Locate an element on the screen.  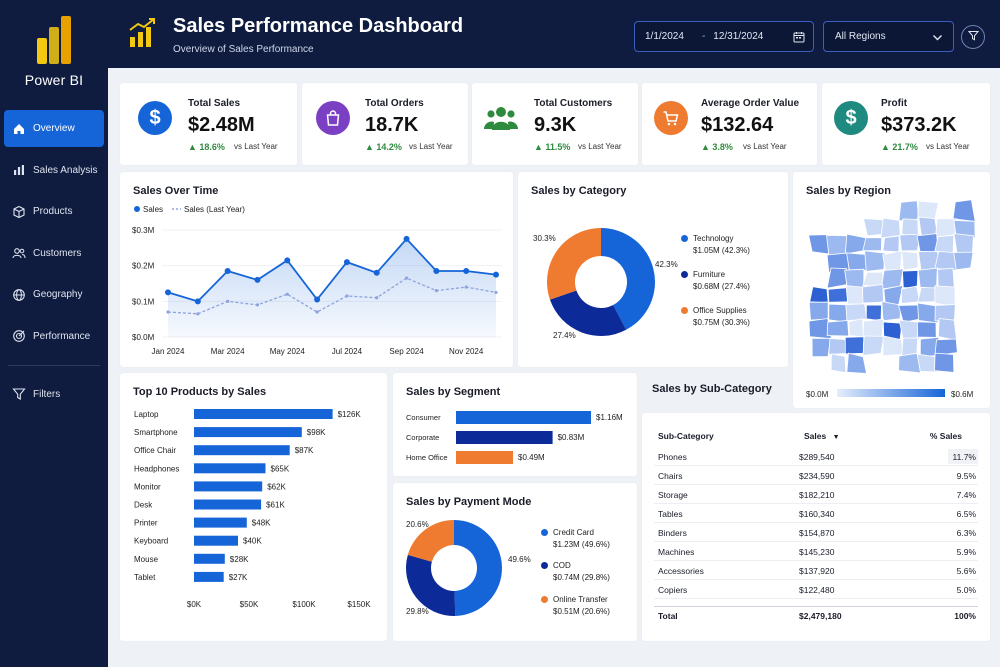
column-header-pct-sales: % Sales is located at coordinates (945, 436).